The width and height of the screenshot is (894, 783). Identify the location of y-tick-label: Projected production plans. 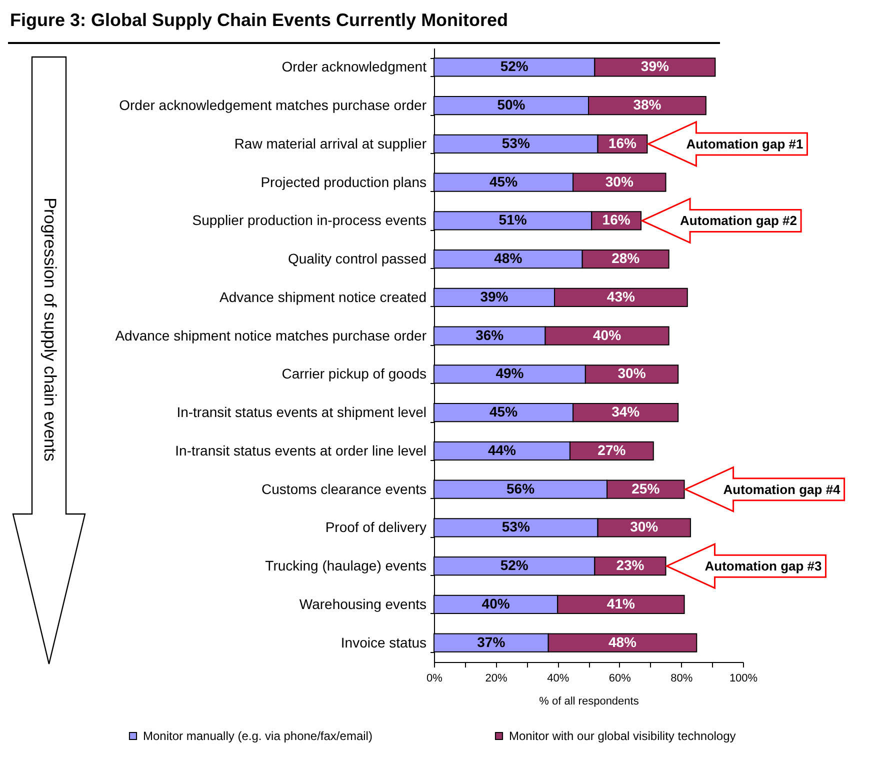
(343, 182).